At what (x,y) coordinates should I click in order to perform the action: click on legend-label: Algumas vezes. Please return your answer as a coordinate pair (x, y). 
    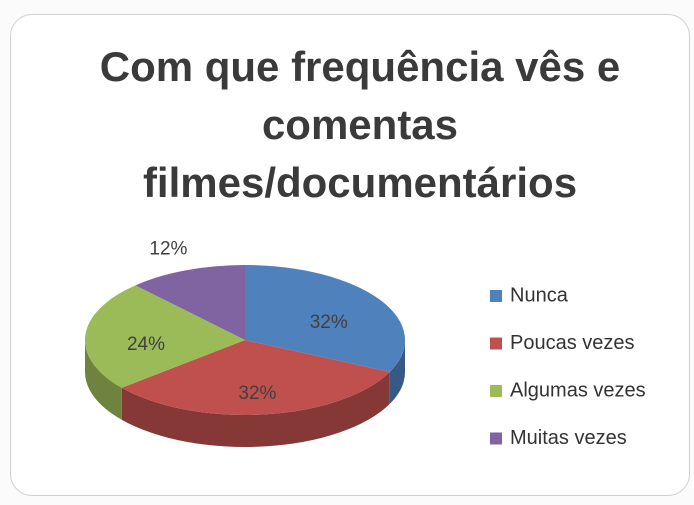
    Looking at the image, I should click on (578, 390).